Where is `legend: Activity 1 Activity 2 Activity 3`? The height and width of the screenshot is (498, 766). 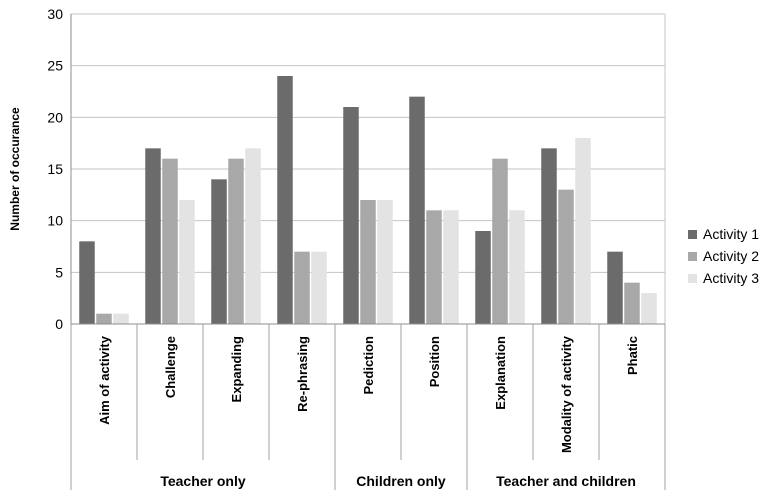 legend: Activity 1 Activity 2 Activity 3 is located at coordinates (723, 256).